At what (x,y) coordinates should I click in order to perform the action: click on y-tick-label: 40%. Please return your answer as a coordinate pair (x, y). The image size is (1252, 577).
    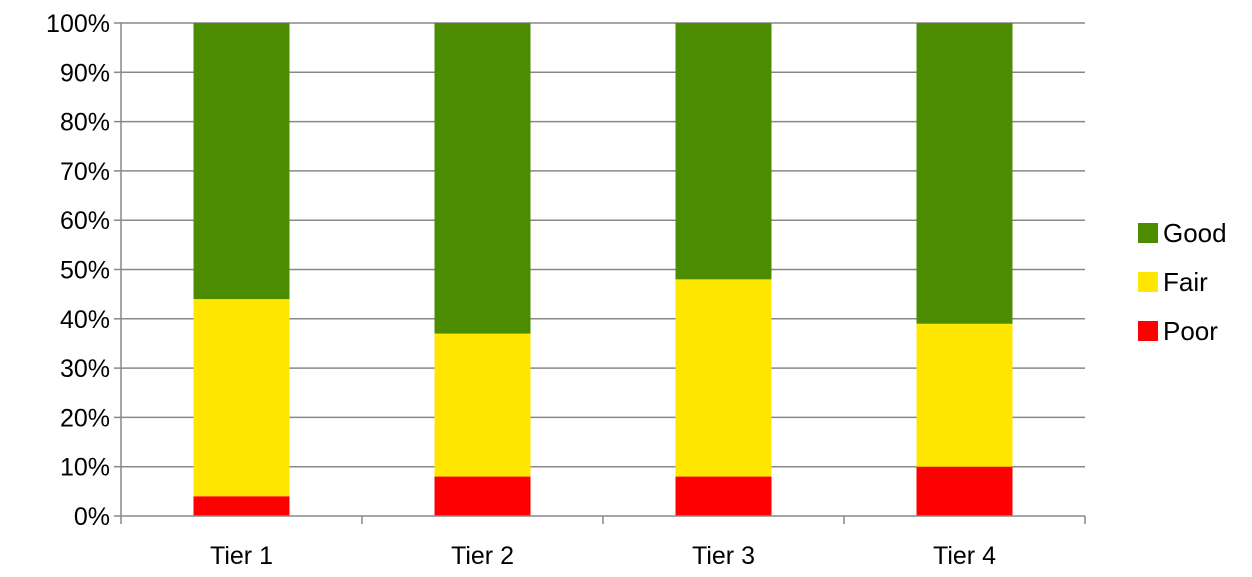
    Looking at the image, I should click on (85, 320).